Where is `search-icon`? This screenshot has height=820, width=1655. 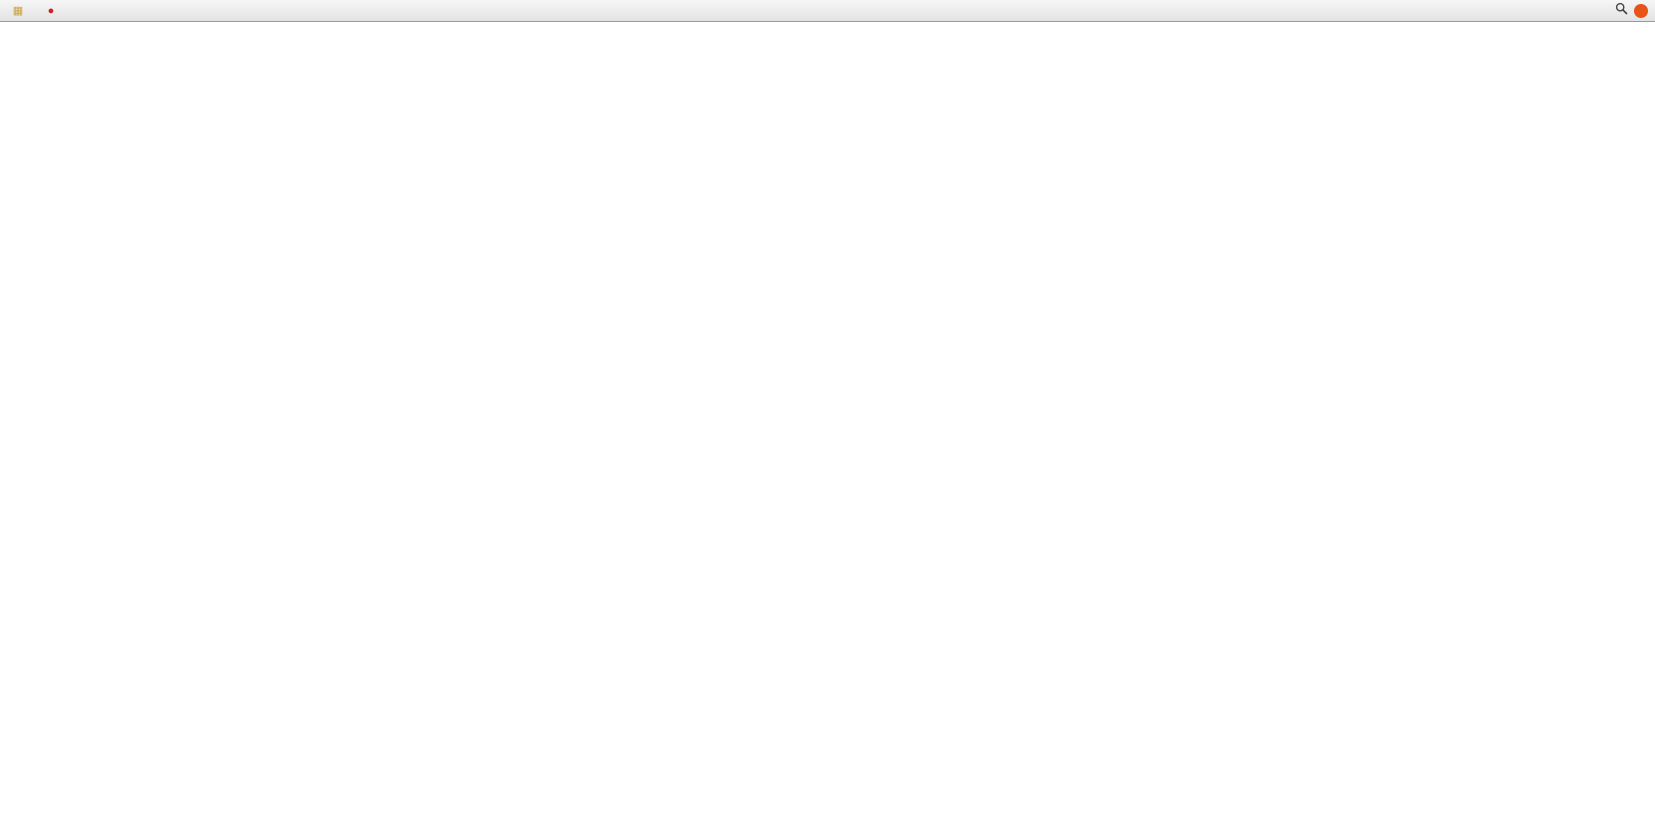
search-icon is located at coordinates (1621, 11).